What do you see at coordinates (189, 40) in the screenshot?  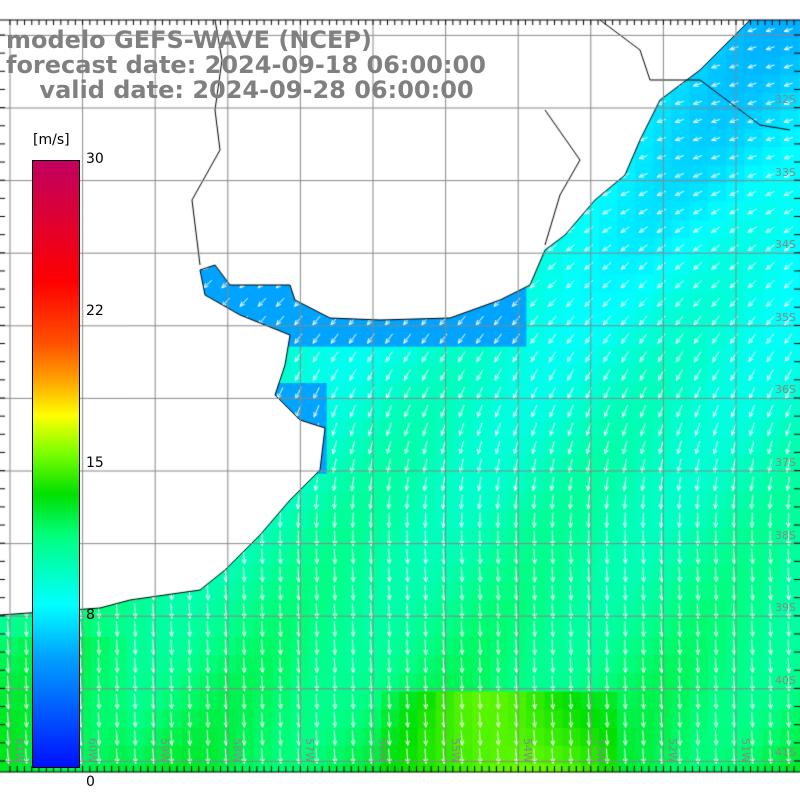 I see `model-title: modelo GEFS-WAVE (NCEP)` at bounding box center [189, 40].